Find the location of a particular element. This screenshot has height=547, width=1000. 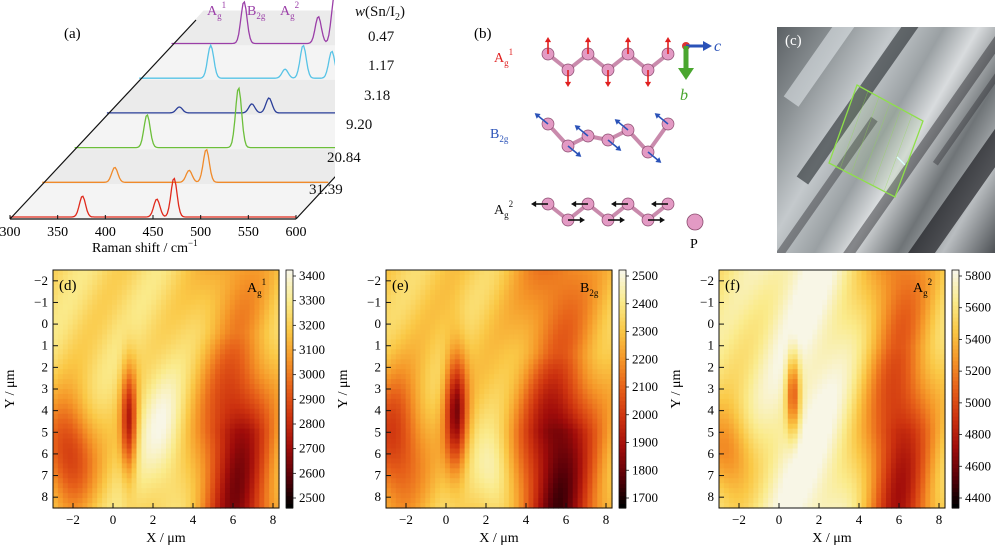

layer-plane is located at coordinates (169, 201).